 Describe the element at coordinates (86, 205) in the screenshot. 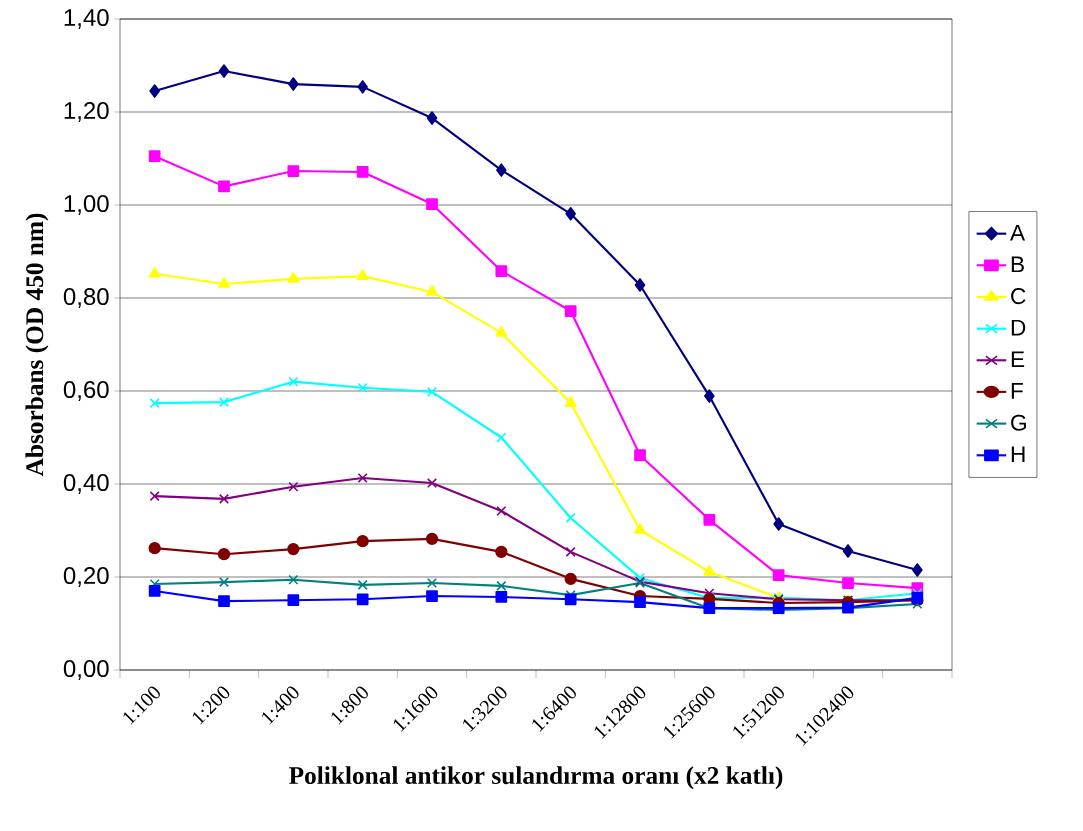

I see `y-tick-label: 1,00` at that location.